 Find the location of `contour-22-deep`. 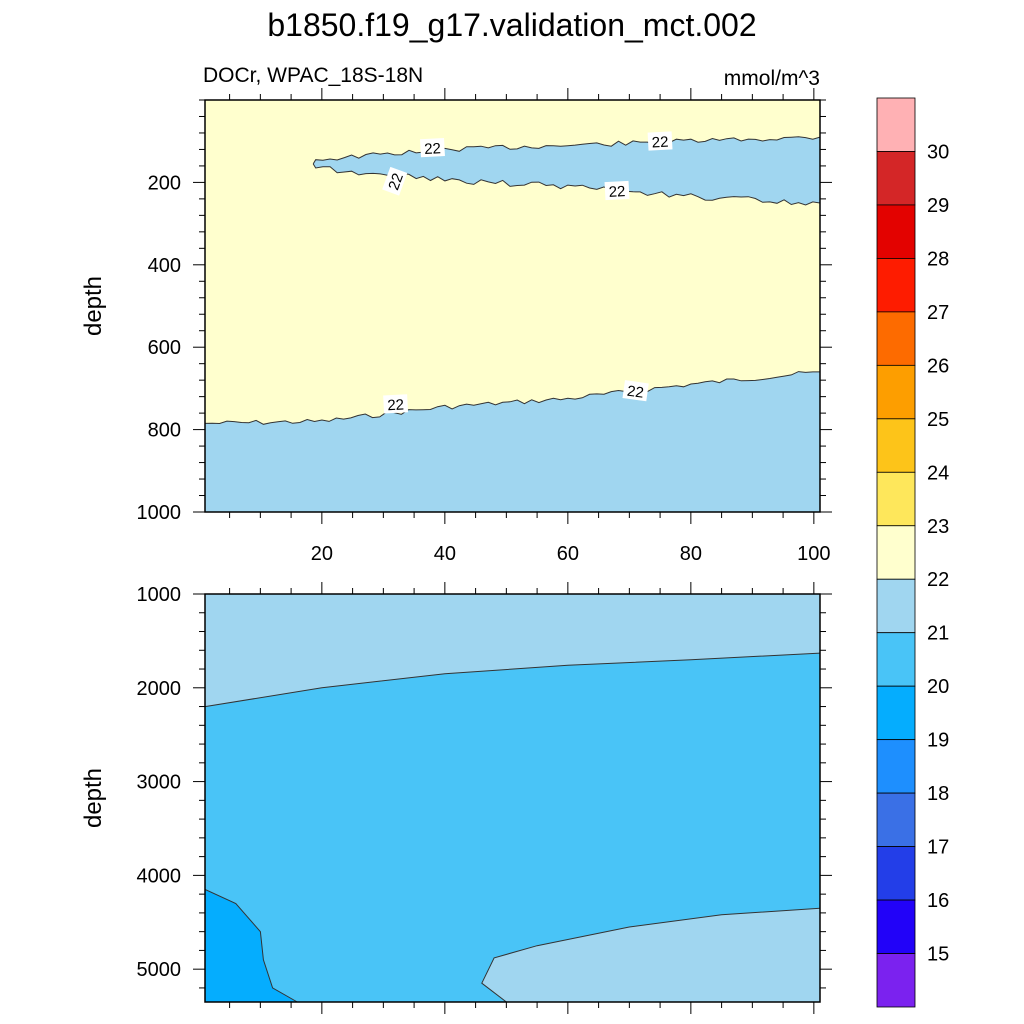

contour-22-deep is located at coordinates (512, 398).